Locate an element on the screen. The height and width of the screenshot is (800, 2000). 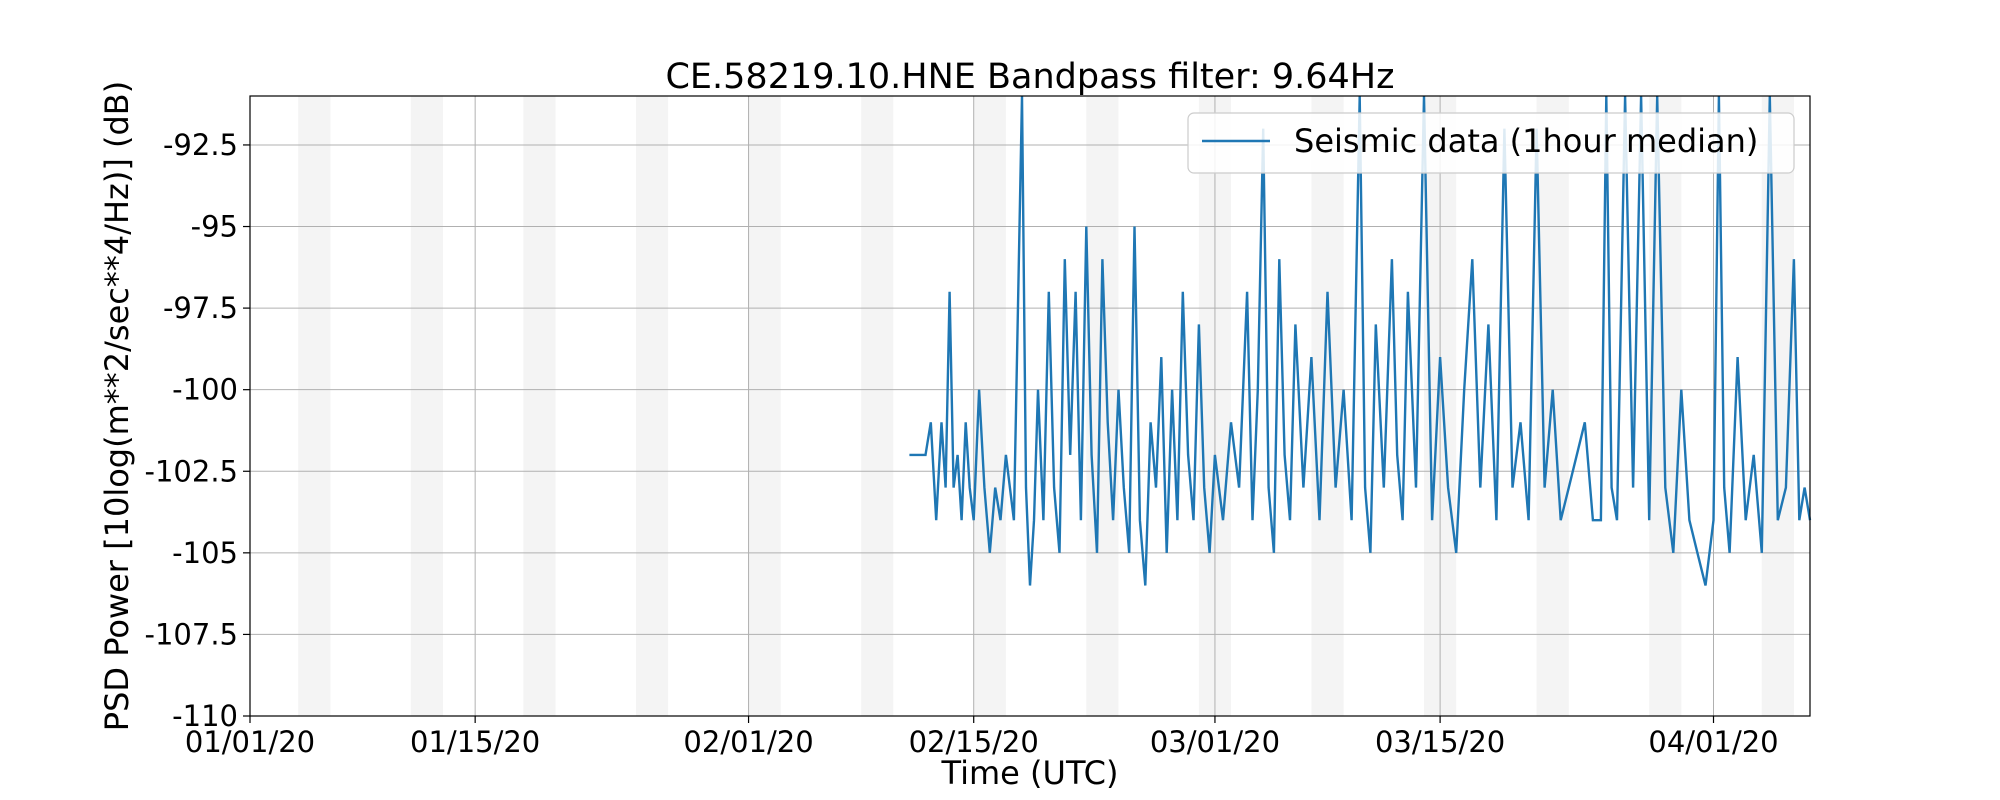
legend: Seismic data (1hour median) is located at coordinates (1491, 143).